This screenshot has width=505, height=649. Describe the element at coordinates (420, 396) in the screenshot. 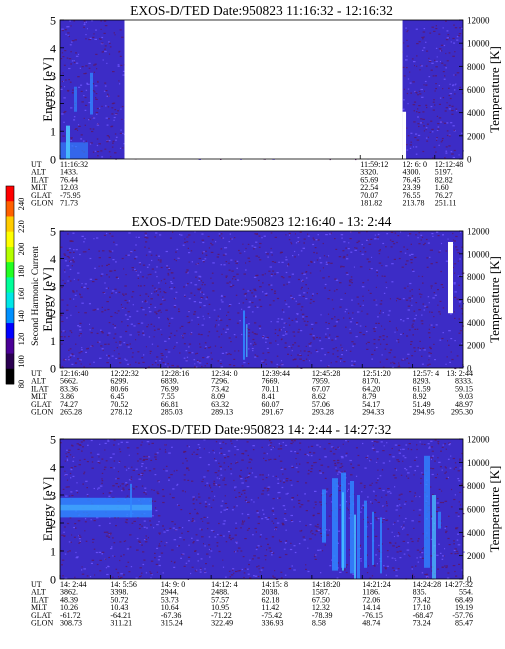

I see `orbit-cell: 8.92` at that location.